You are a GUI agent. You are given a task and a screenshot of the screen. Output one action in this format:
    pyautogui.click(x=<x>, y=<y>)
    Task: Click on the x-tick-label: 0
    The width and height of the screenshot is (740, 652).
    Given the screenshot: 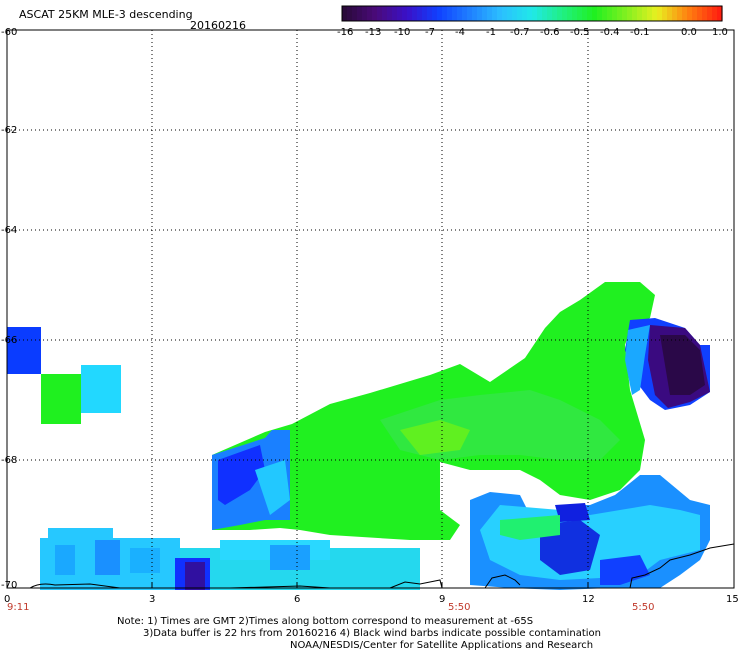 What is the action you would take?
    pyautogui.click(x=7, y=599)
    